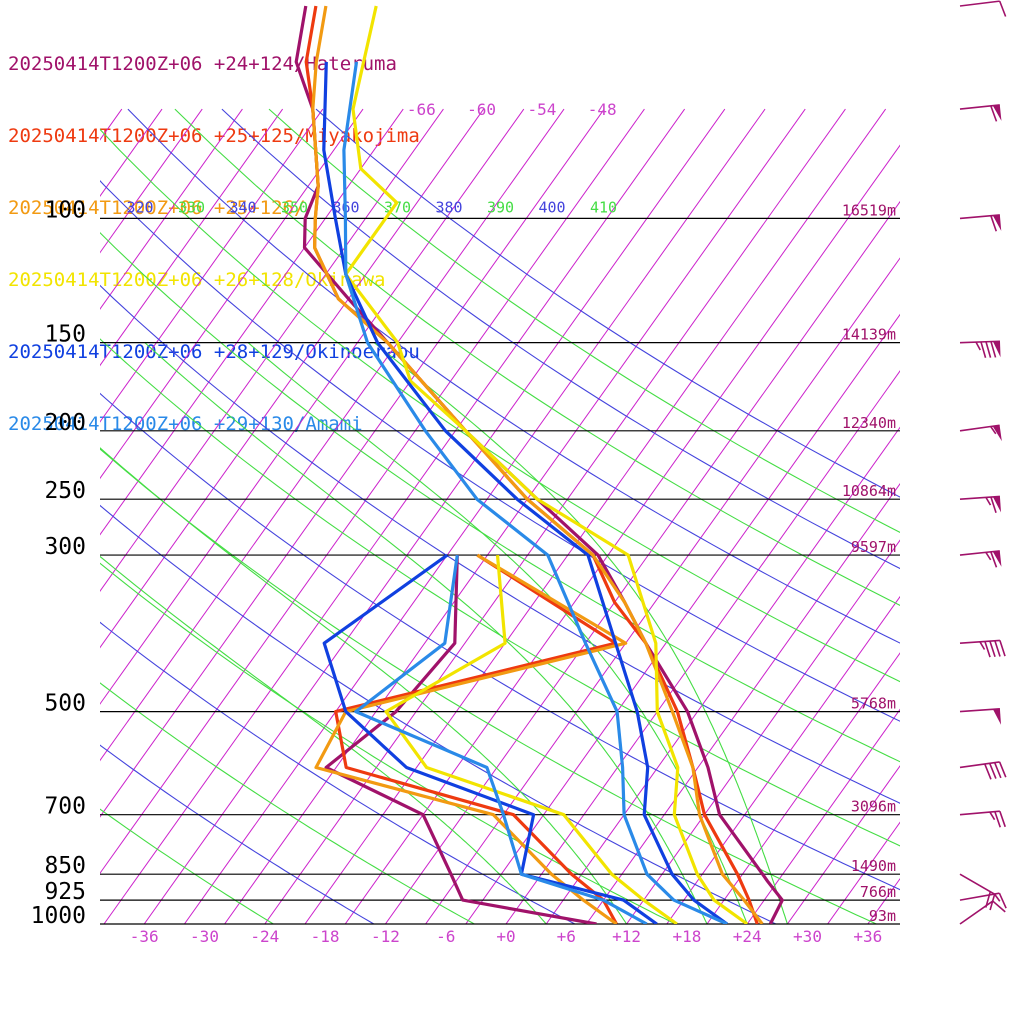  What do you see at coordinates (566, 936) in the screenshot?
I see `x-tick-label: +6` at bounding box center [566, 936].